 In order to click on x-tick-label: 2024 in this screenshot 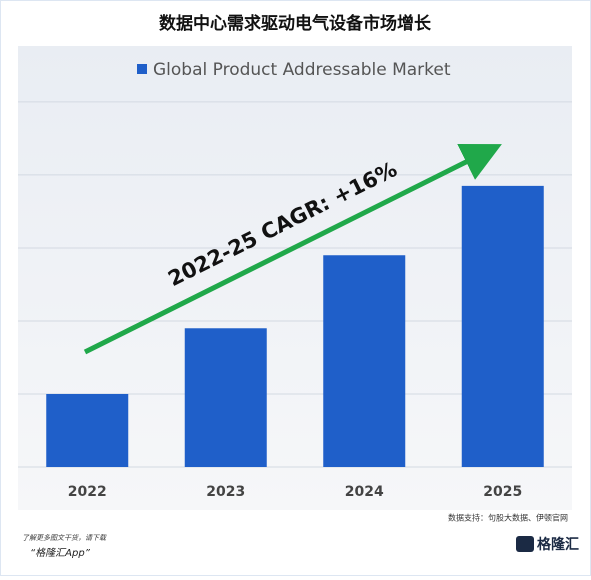, I will do `click(364, 492)`.